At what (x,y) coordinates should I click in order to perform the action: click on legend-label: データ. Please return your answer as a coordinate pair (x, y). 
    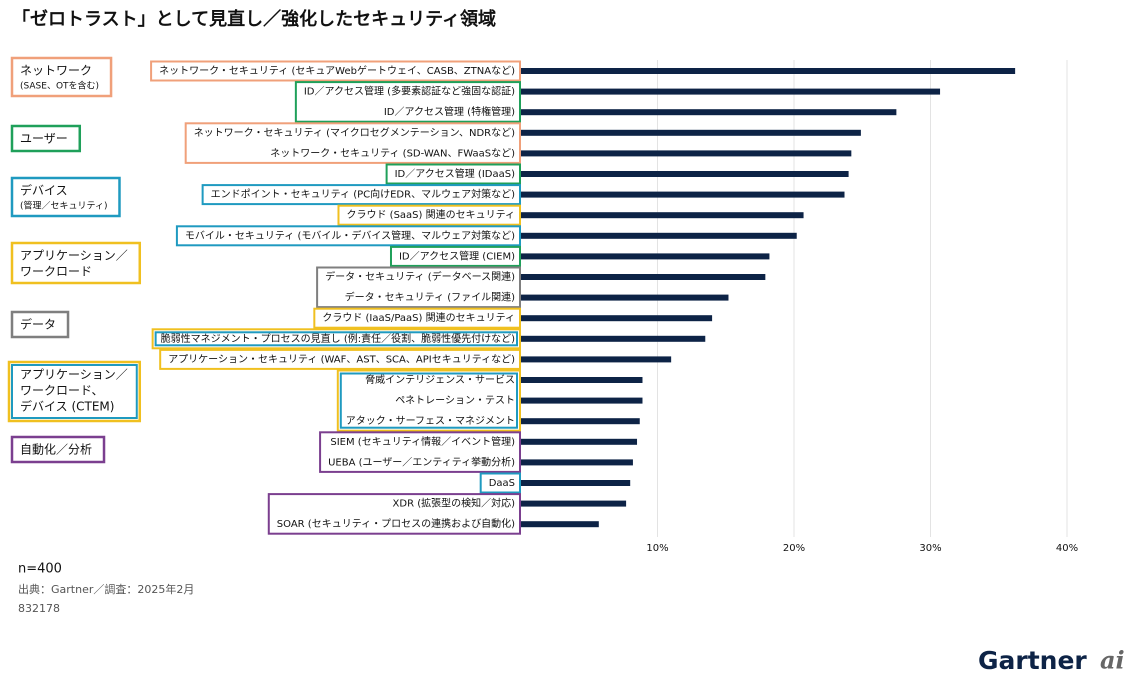
    Looking at the image, I should click on (38, 324).